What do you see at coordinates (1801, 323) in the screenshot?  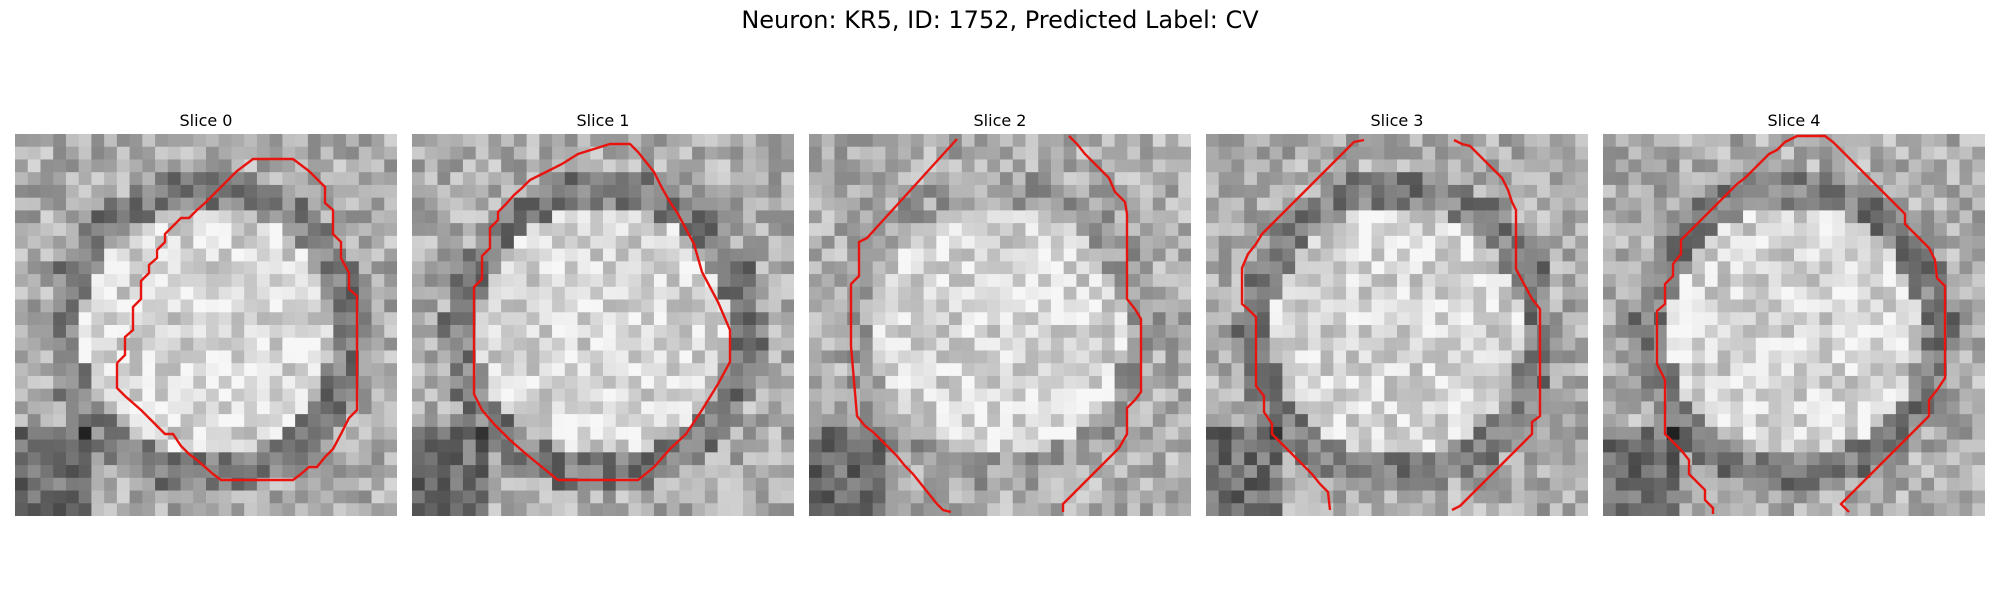 I see `segmentation-contour` at bounding box center [1801, 323].